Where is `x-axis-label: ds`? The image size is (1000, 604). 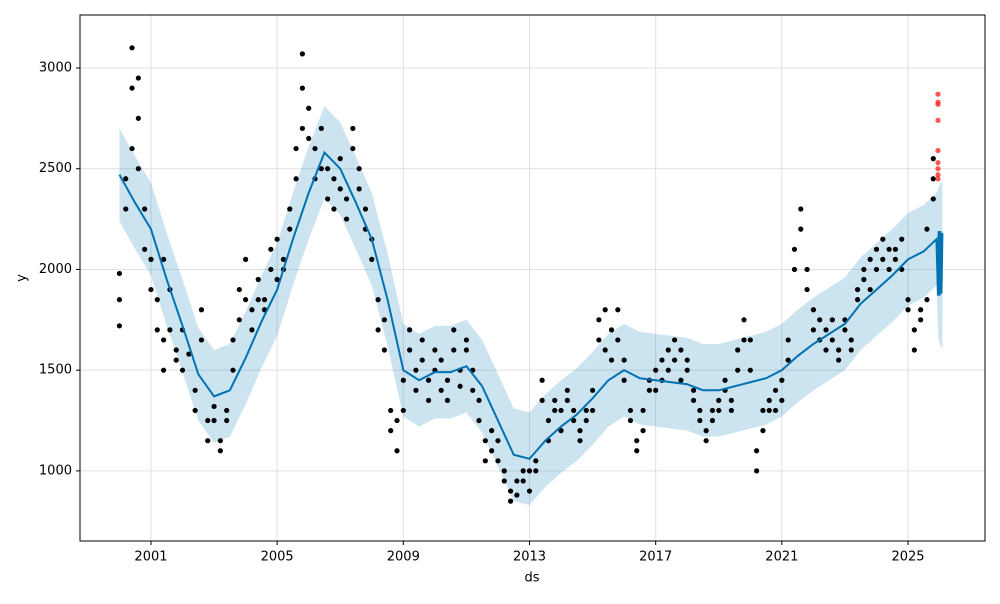 x-axis-label: ds is located at coordinates (531, 578).